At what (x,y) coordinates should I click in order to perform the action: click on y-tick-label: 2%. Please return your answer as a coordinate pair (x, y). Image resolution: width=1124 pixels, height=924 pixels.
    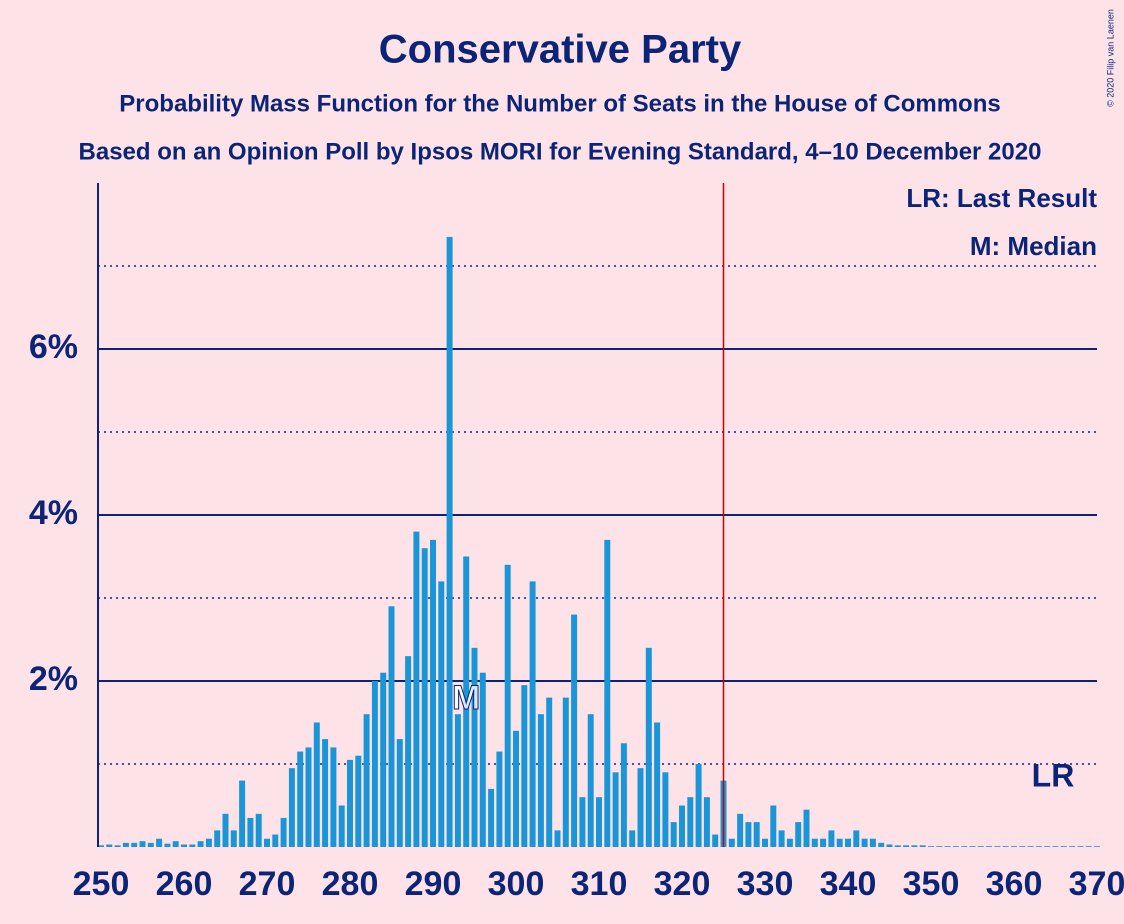
    Looking at the image, I should click on (53, 679).